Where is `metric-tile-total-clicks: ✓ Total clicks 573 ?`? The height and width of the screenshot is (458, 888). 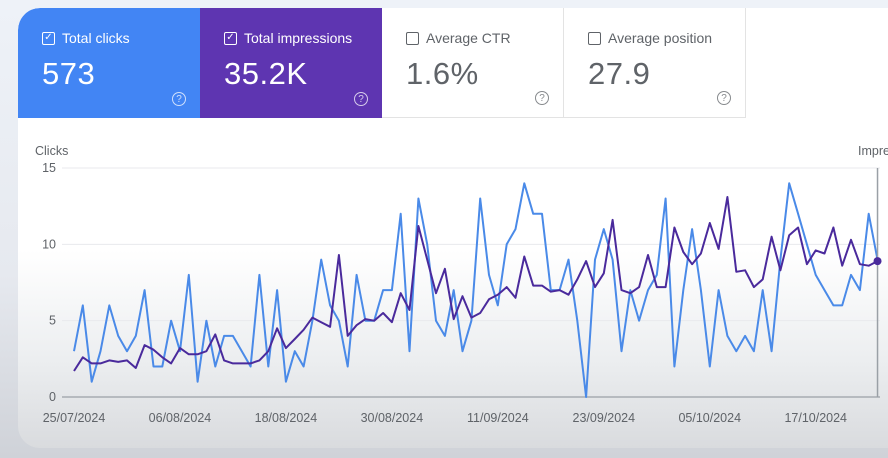 metric-tile-total-clicks: ✓ Total clicks 573 ? is located at coordinates (109, 63).